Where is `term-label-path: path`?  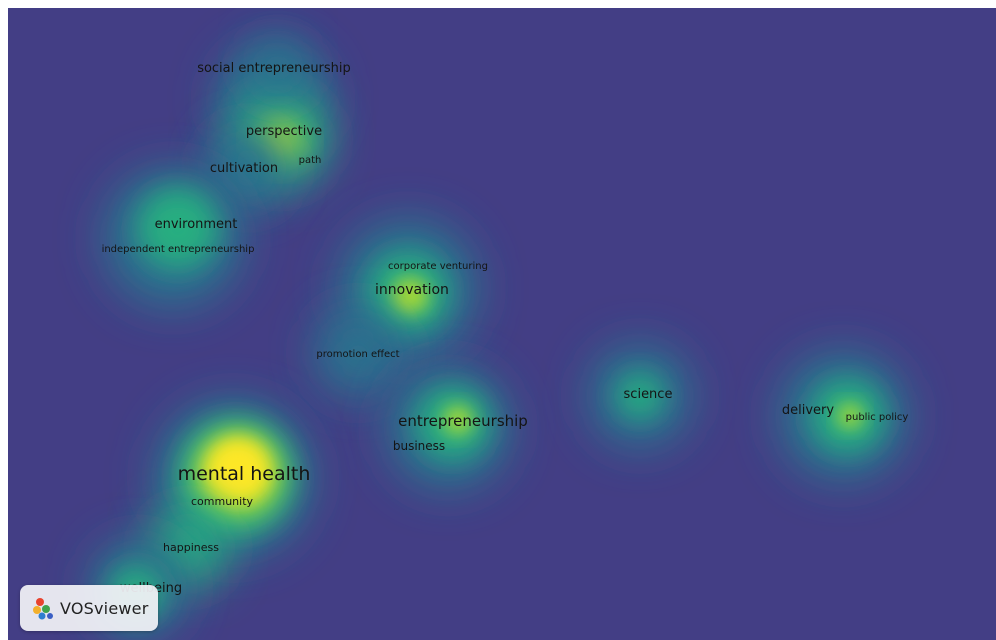 term-label-path: path is located at coordinates (310, 160).